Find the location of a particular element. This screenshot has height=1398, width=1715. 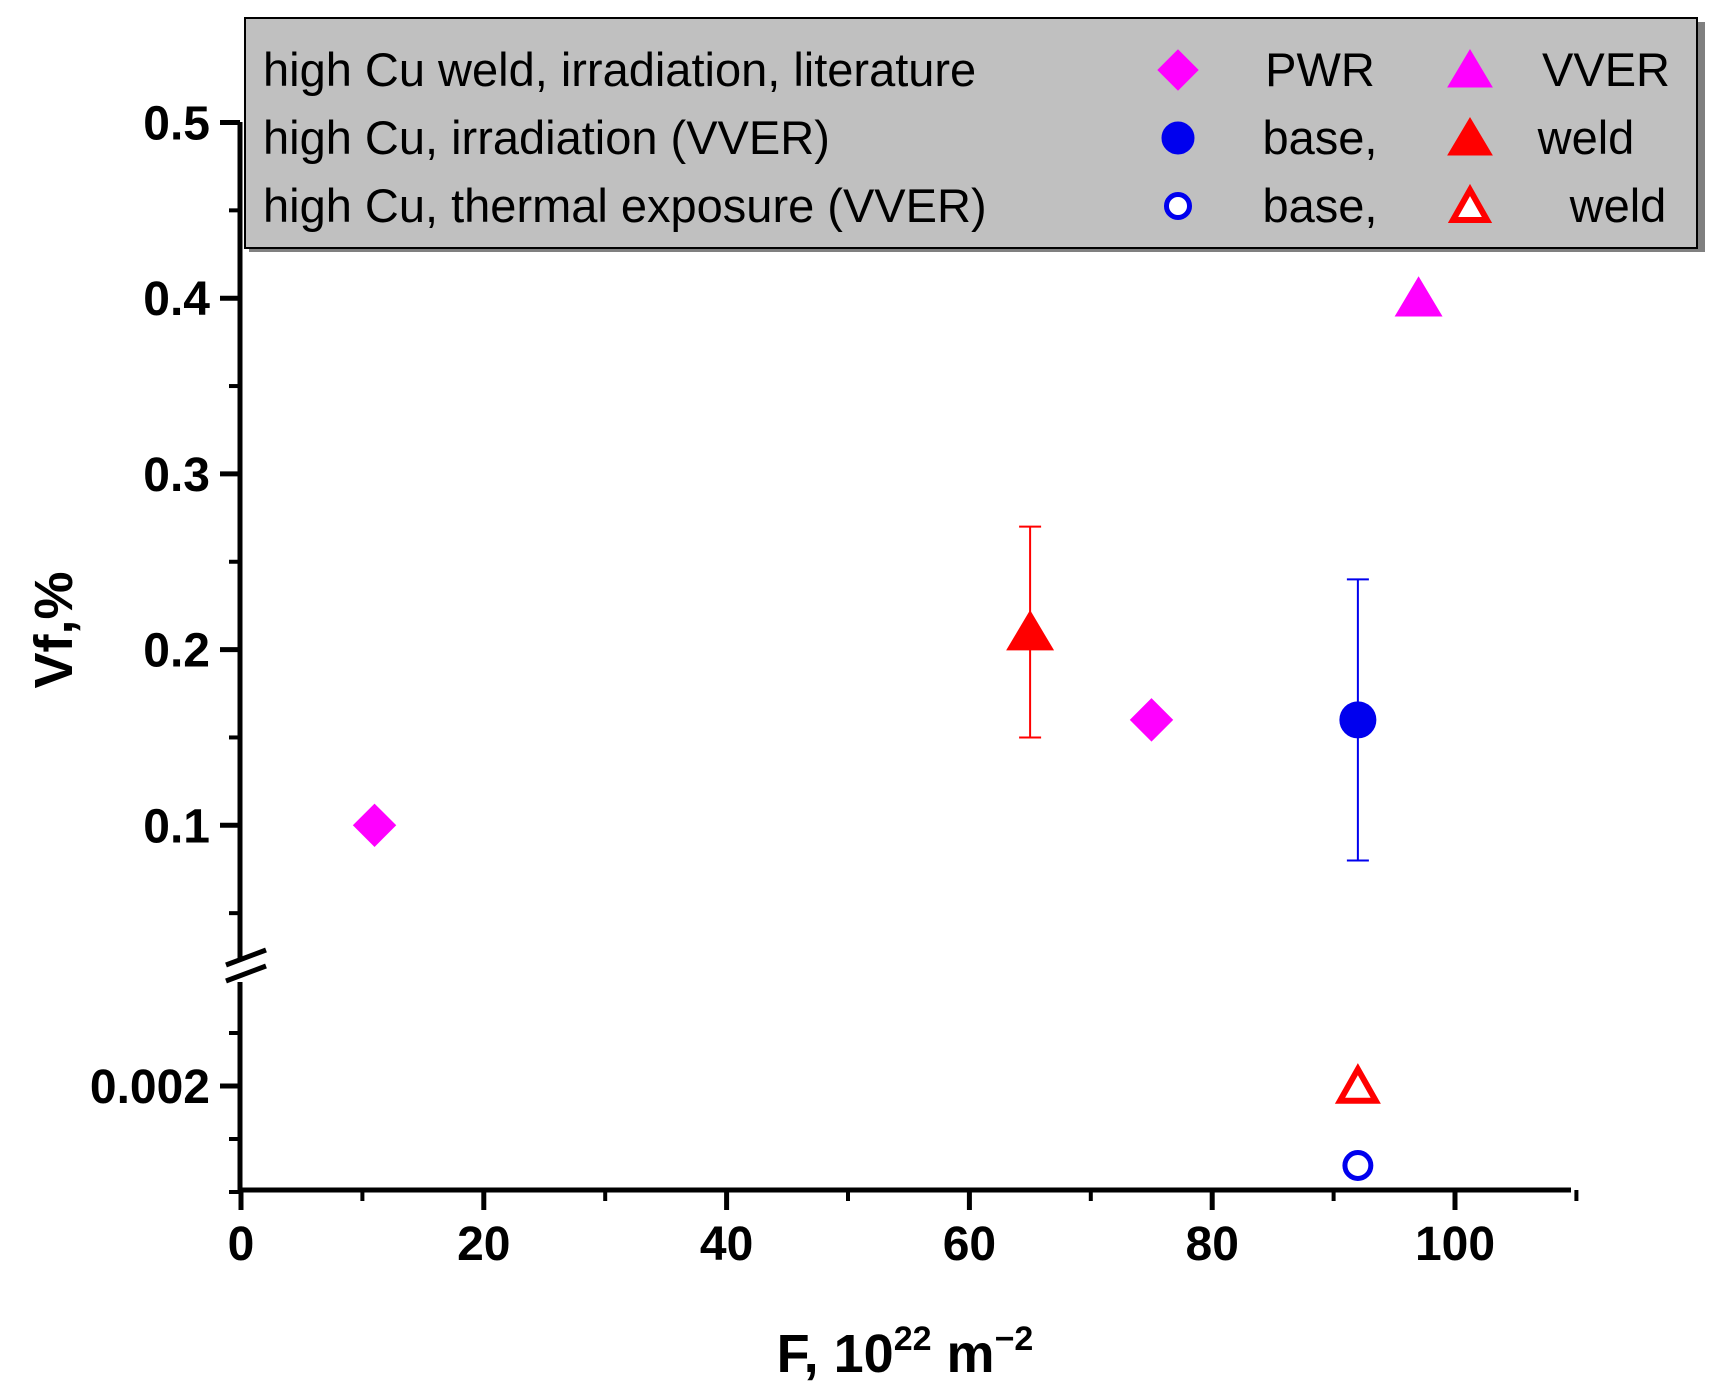

legend-row-label: high Cu, thermal exposure (VVER) is located at coordinates (625, 205).